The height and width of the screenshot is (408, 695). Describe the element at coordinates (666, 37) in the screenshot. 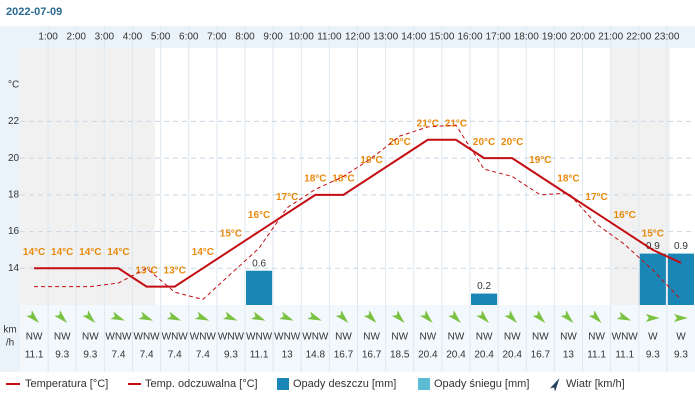

I see `hour-label: 23:00` at that location.